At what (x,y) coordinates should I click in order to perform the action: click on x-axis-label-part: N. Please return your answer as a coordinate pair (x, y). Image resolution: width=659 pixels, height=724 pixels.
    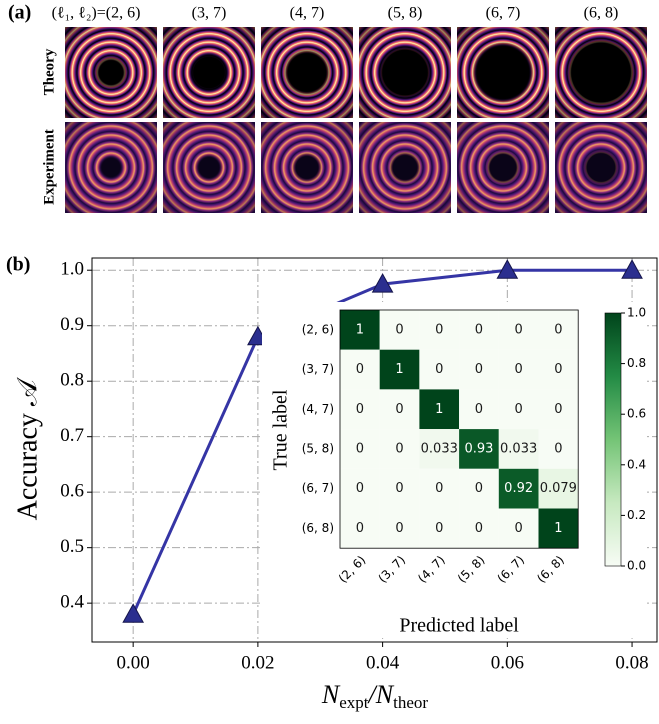
    Looking at the image, I should click on (331, 694).